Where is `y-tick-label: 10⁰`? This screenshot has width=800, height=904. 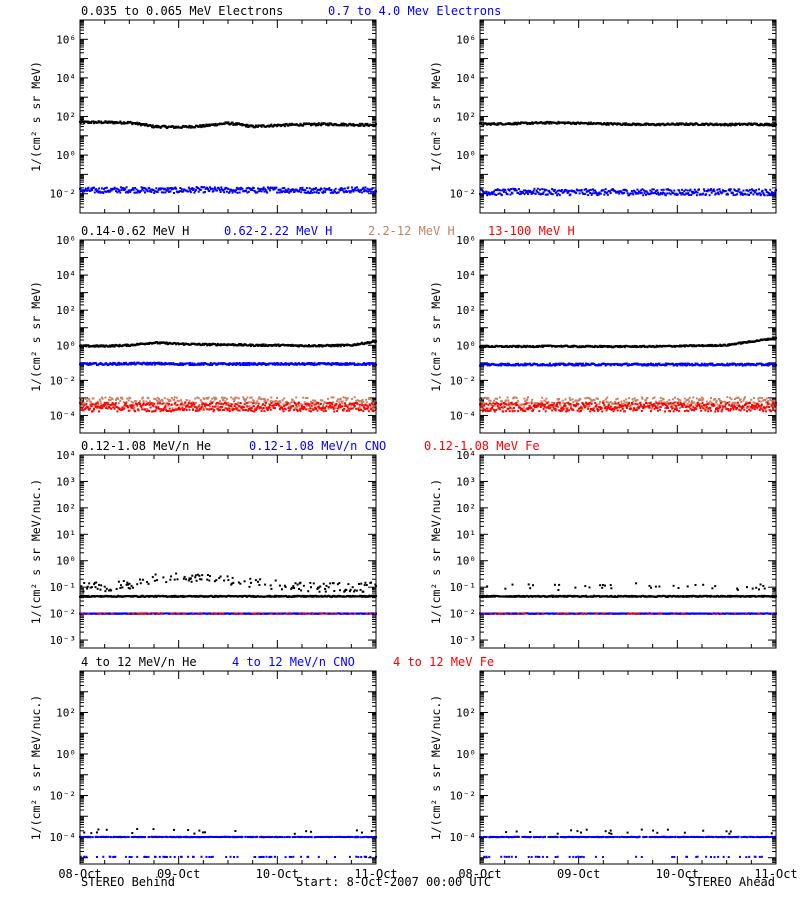
y-tick-label: 10⁰ is located at coordinates (66, 155).